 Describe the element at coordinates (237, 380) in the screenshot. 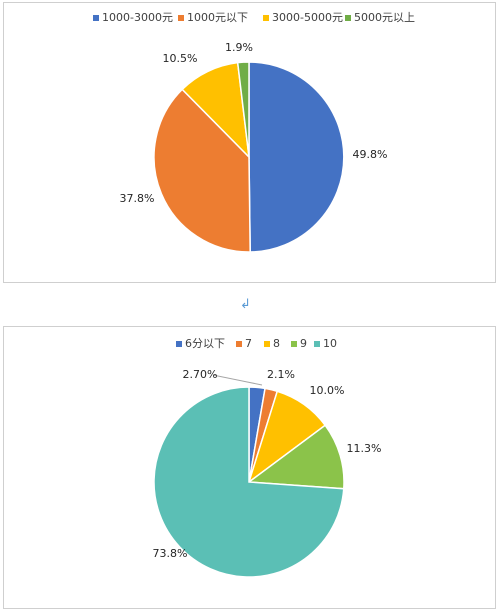

I see `leader-line` at that location.